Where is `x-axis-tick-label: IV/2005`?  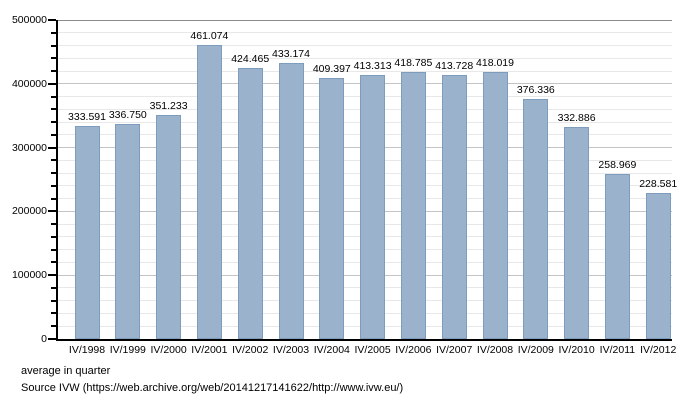 x-axis-tick-label: IV/2005 is located at coordinates (372, 350).